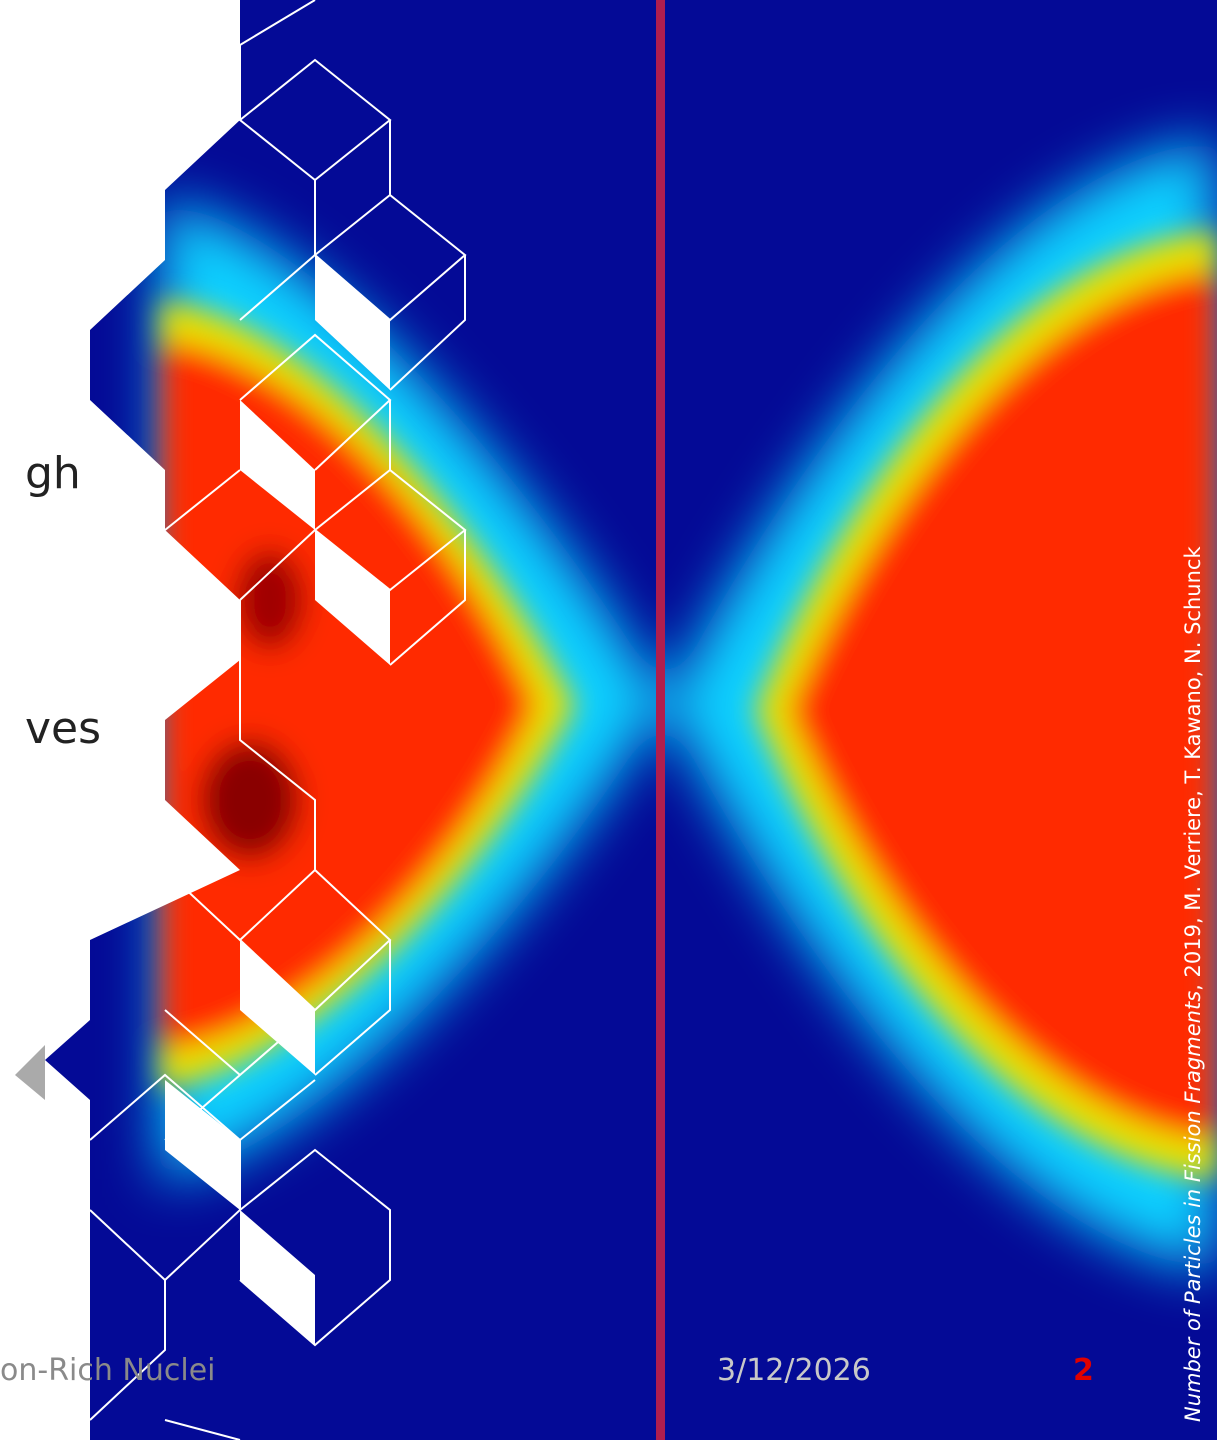 The image size is (1217, 1440). What do you see at coordinates (794, 1370) in the screenshot?
I see `footer-date: 3/12/2026` at bounding box center [794, 1370].